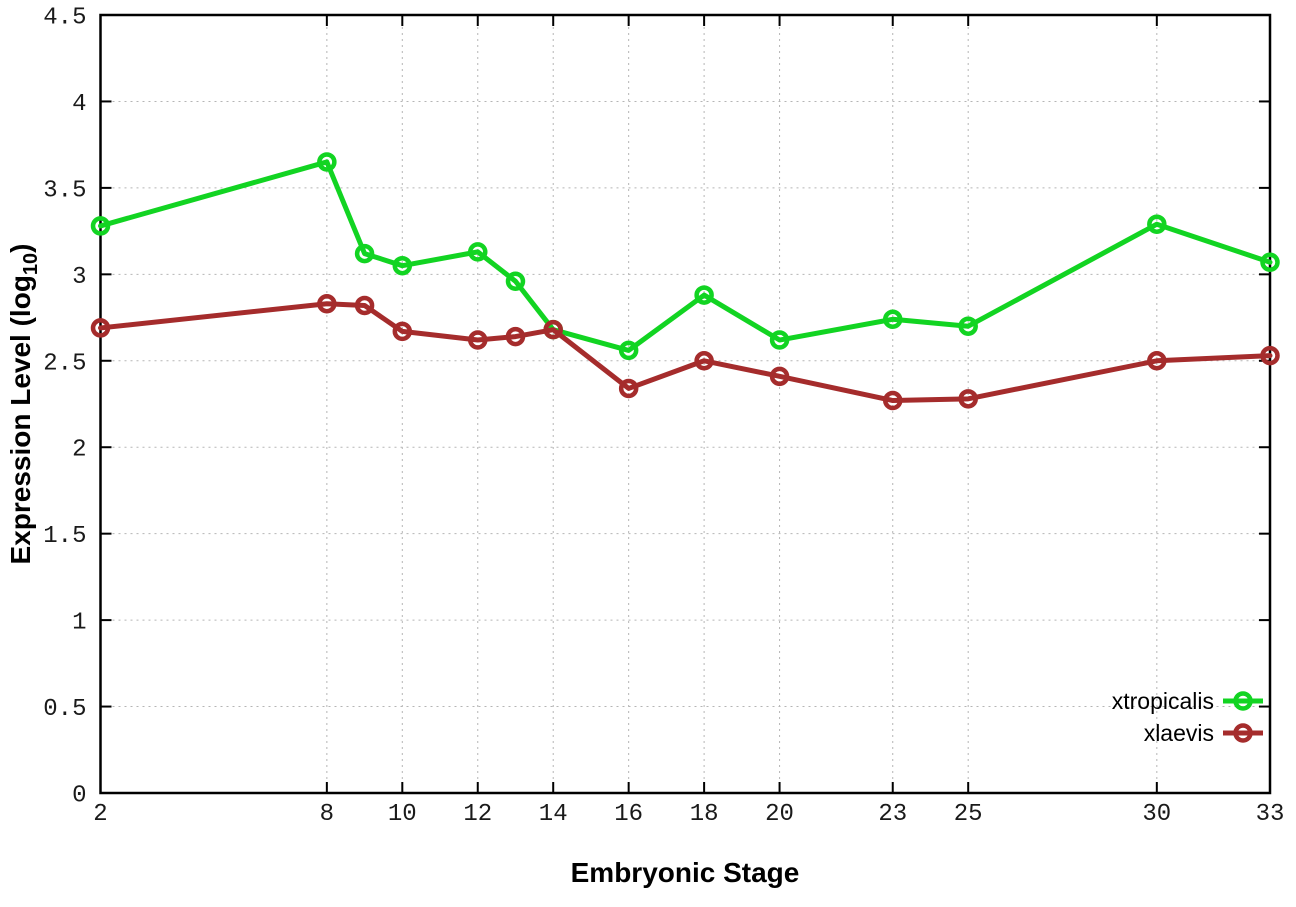  What do you see at coordinates (553, 814) in the screenshot?
I see `x-tick-label: 14` at bounding box center [553, 814].